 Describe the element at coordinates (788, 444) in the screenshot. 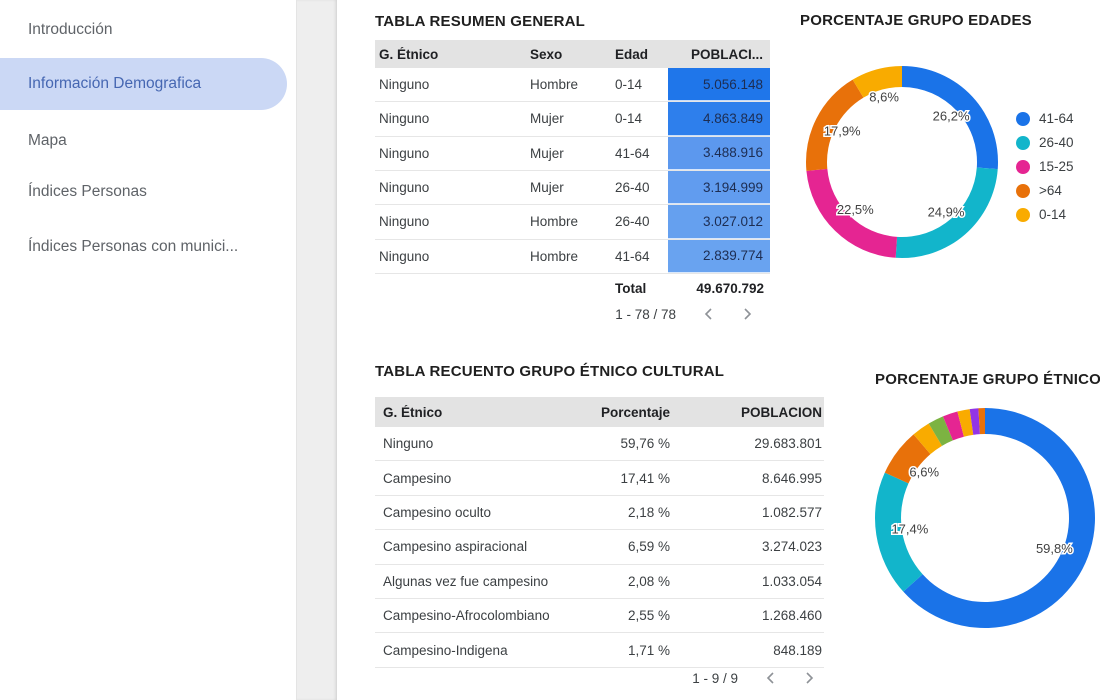

I see `cell-poblacion: 29.683.801` at that location.